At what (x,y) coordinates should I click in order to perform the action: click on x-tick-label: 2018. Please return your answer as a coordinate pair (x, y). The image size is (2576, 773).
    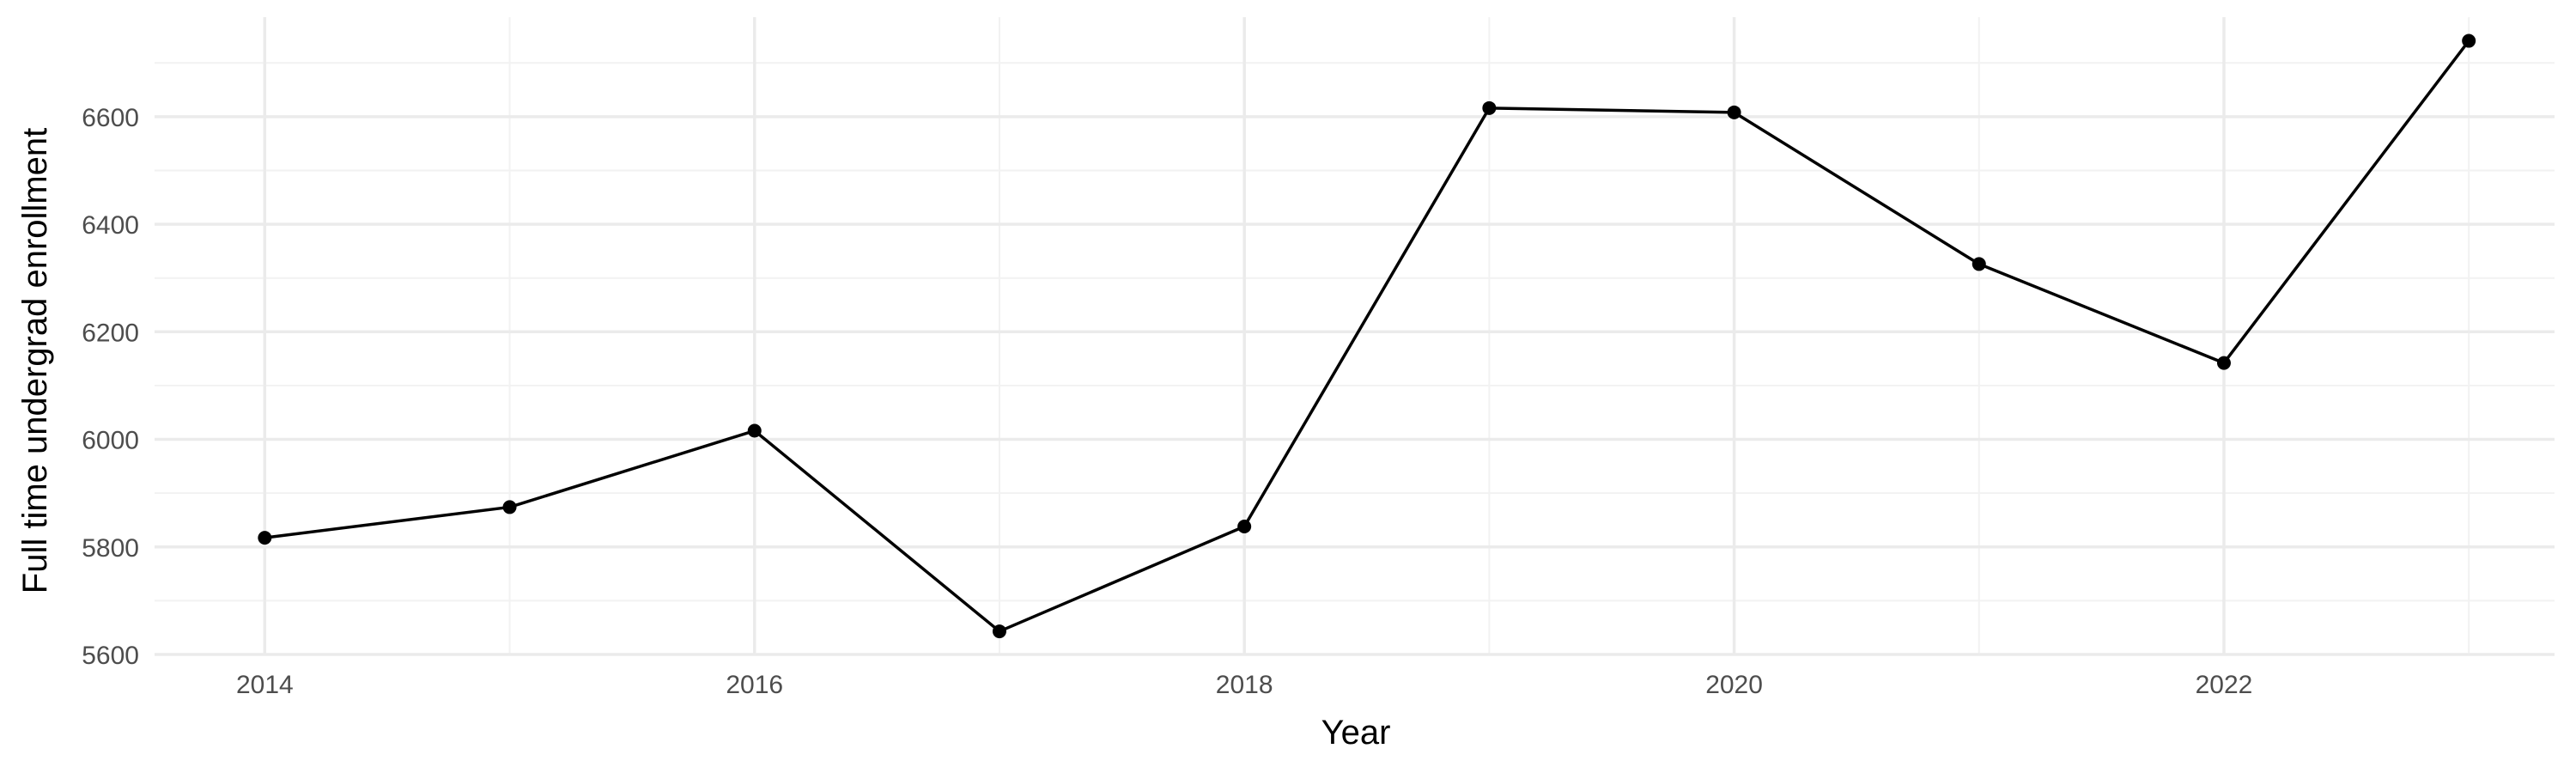
    Looking at the image, I should click on (1244, 685).